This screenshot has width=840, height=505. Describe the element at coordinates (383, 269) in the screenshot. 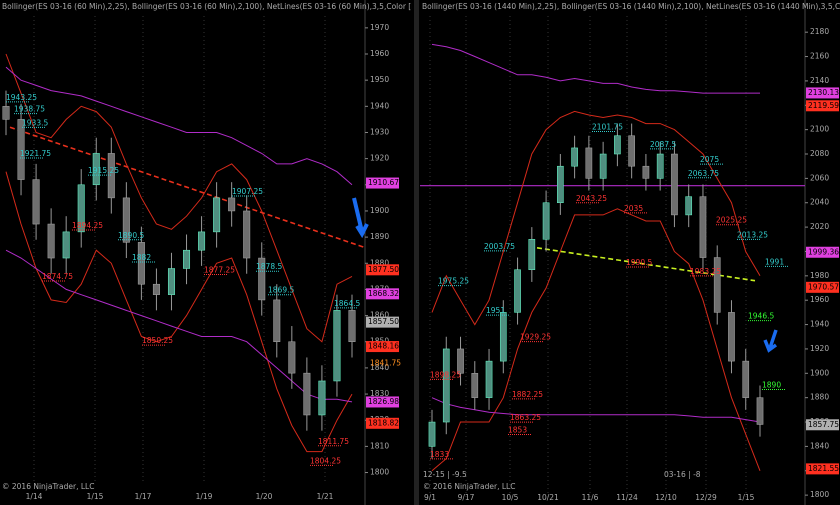

I see `price-label: 1877.50` at that location.